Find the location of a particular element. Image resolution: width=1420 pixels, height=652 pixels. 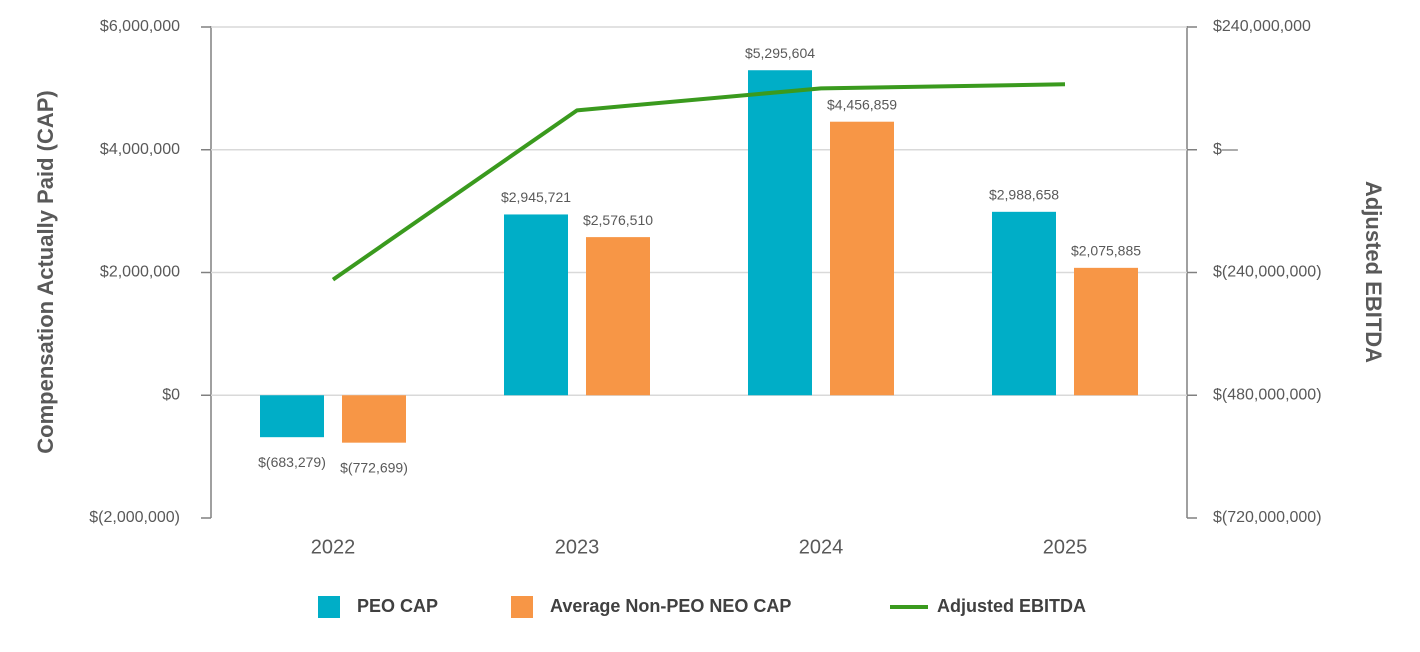

y2-axis-label: Adjusted EBITDA is located at coordinates (1373, 272).